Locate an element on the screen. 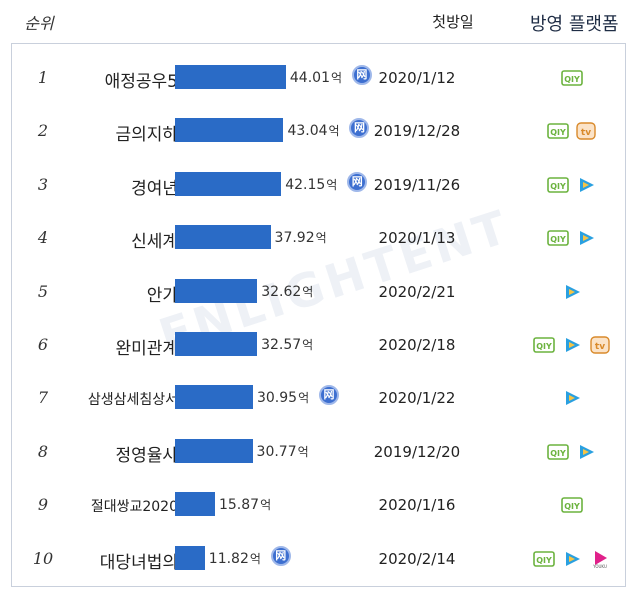 This screenshot has width=640, height=595. view-count-value: 30.95 is located at coordinates (277, 398).